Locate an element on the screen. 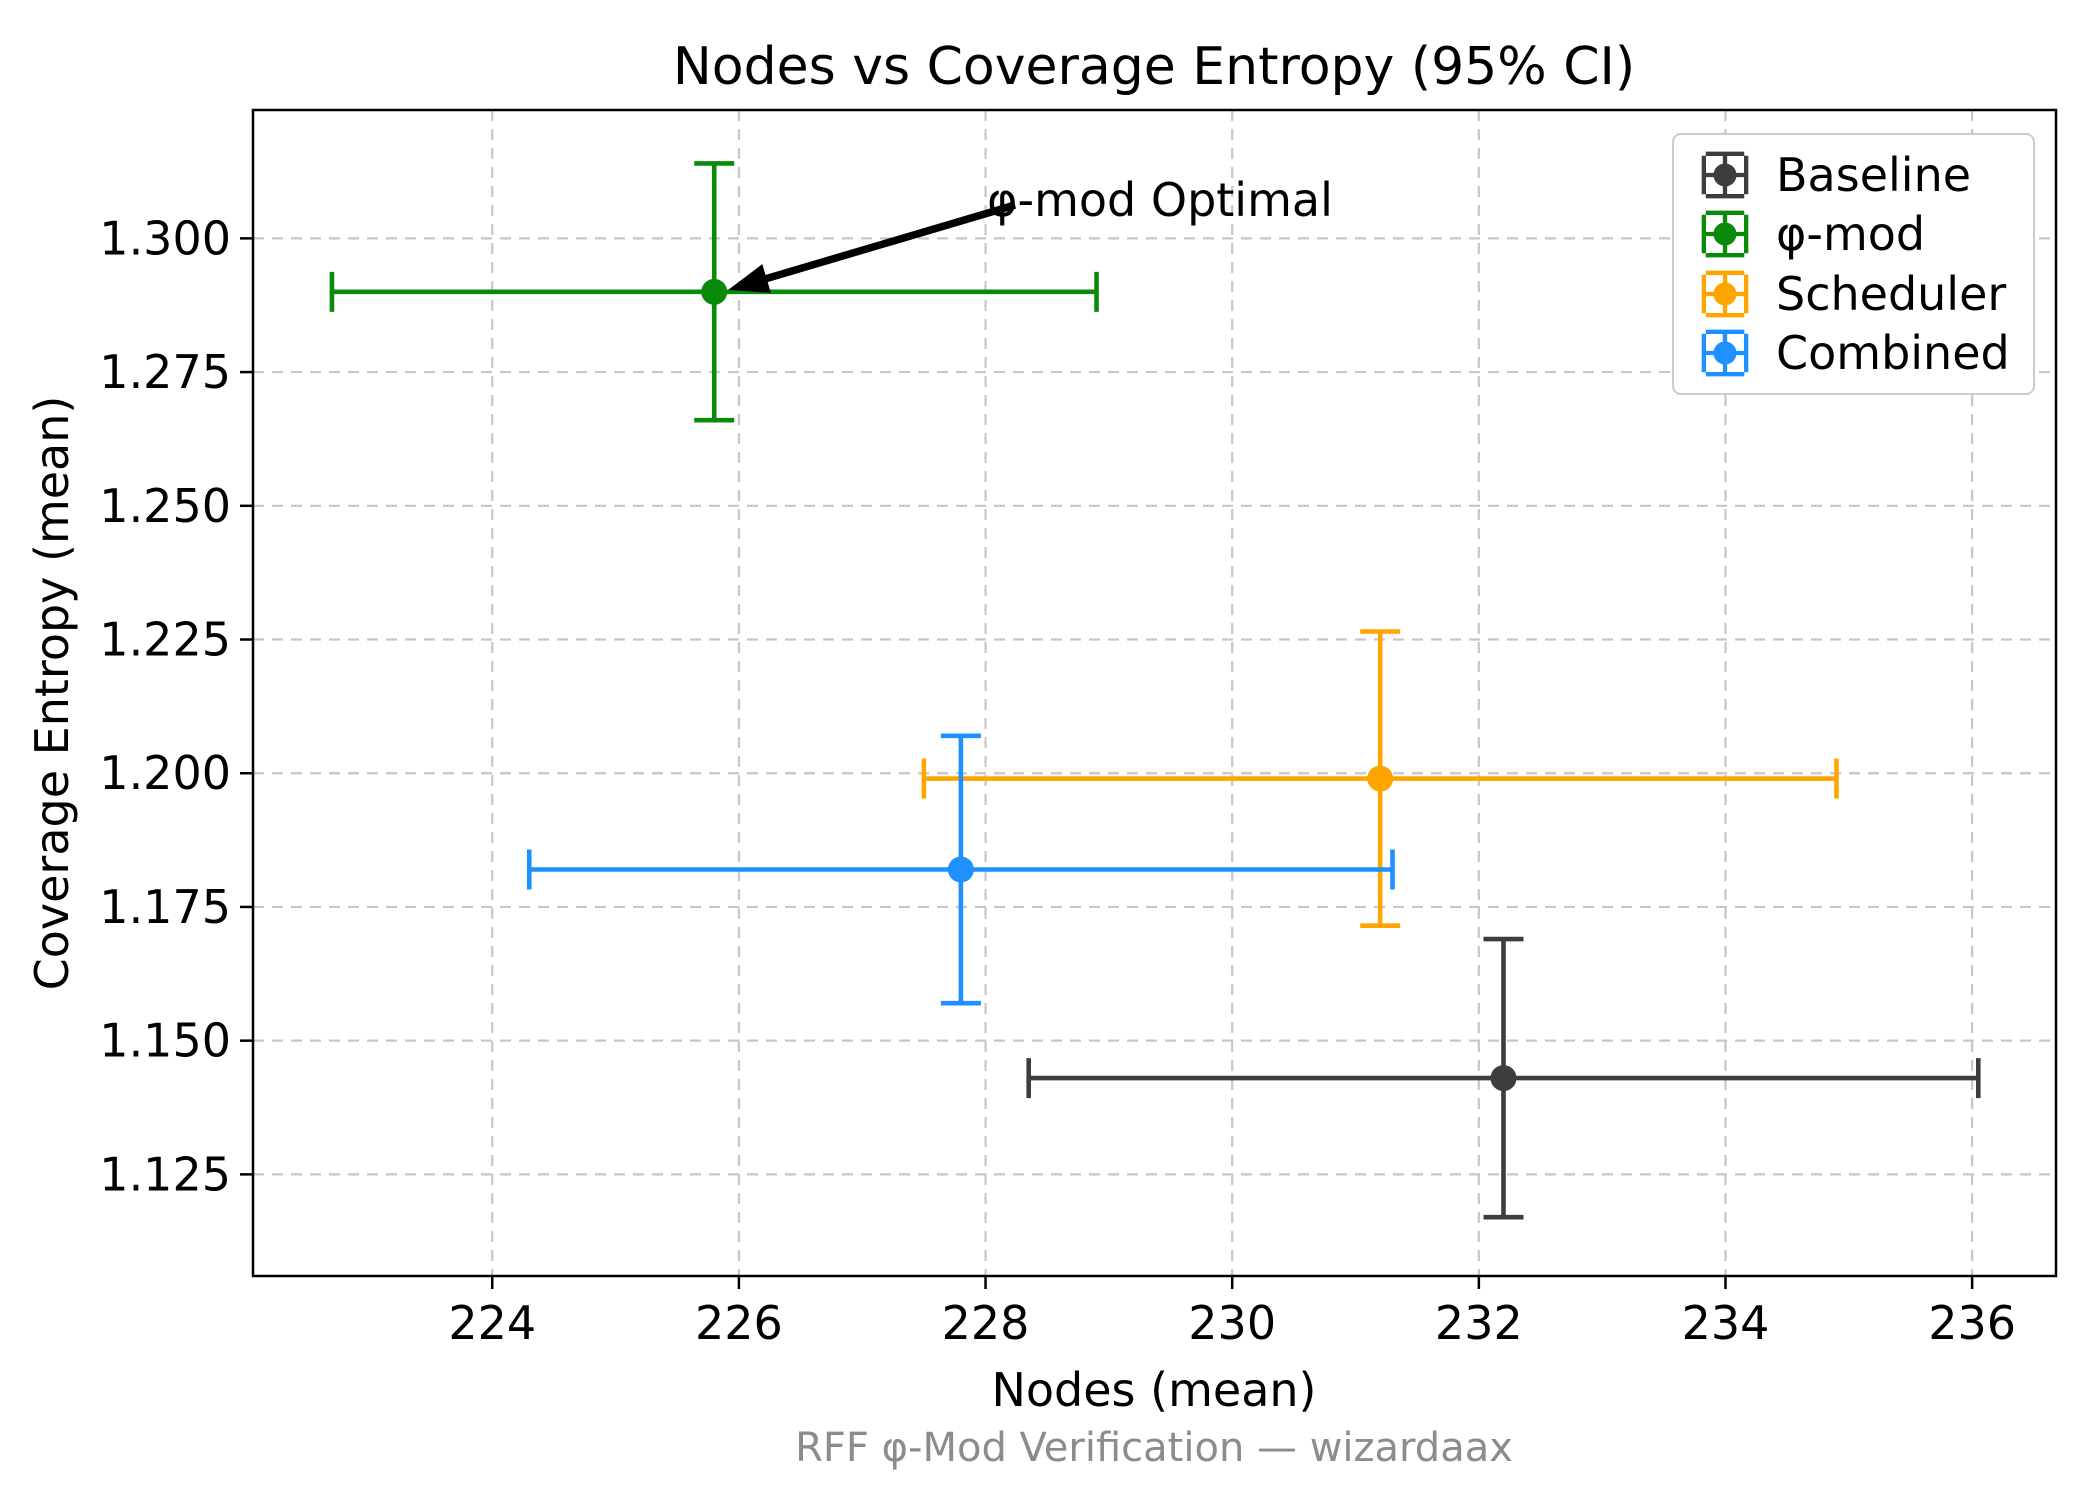  series-Baseline is located at coordinates (1503, 1078).